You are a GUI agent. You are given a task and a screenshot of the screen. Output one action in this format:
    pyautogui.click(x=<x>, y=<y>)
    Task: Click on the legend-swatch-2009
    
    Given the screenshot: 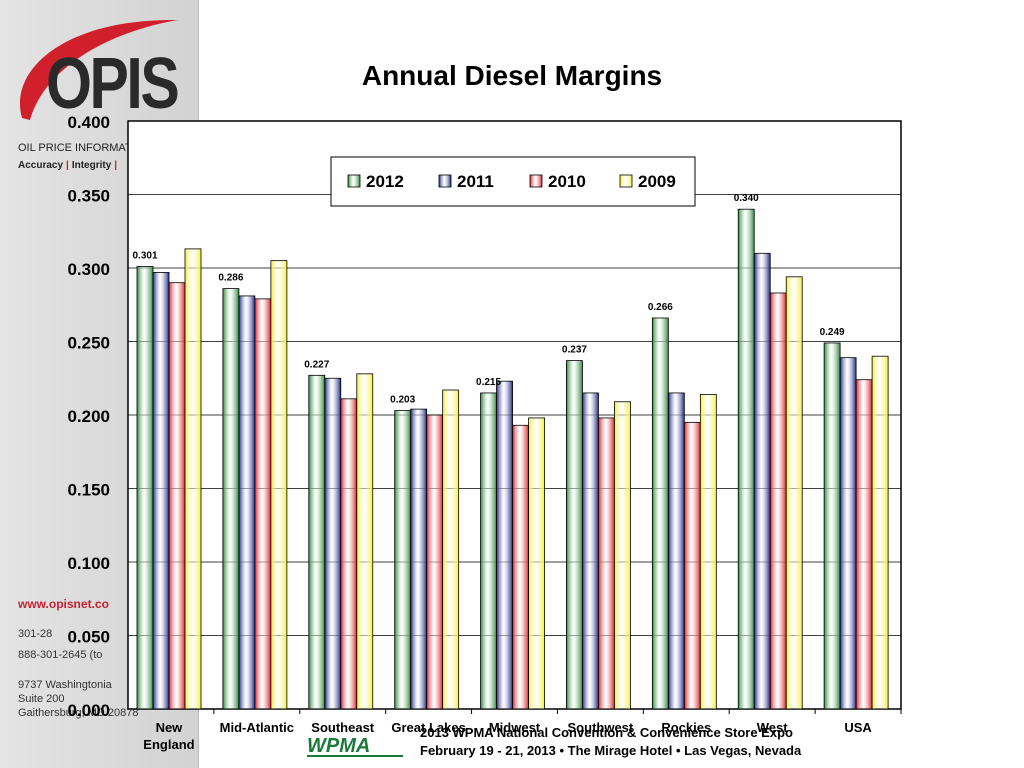 What is the action you would take?
    pyautogui.click(x=626, y=181)
    